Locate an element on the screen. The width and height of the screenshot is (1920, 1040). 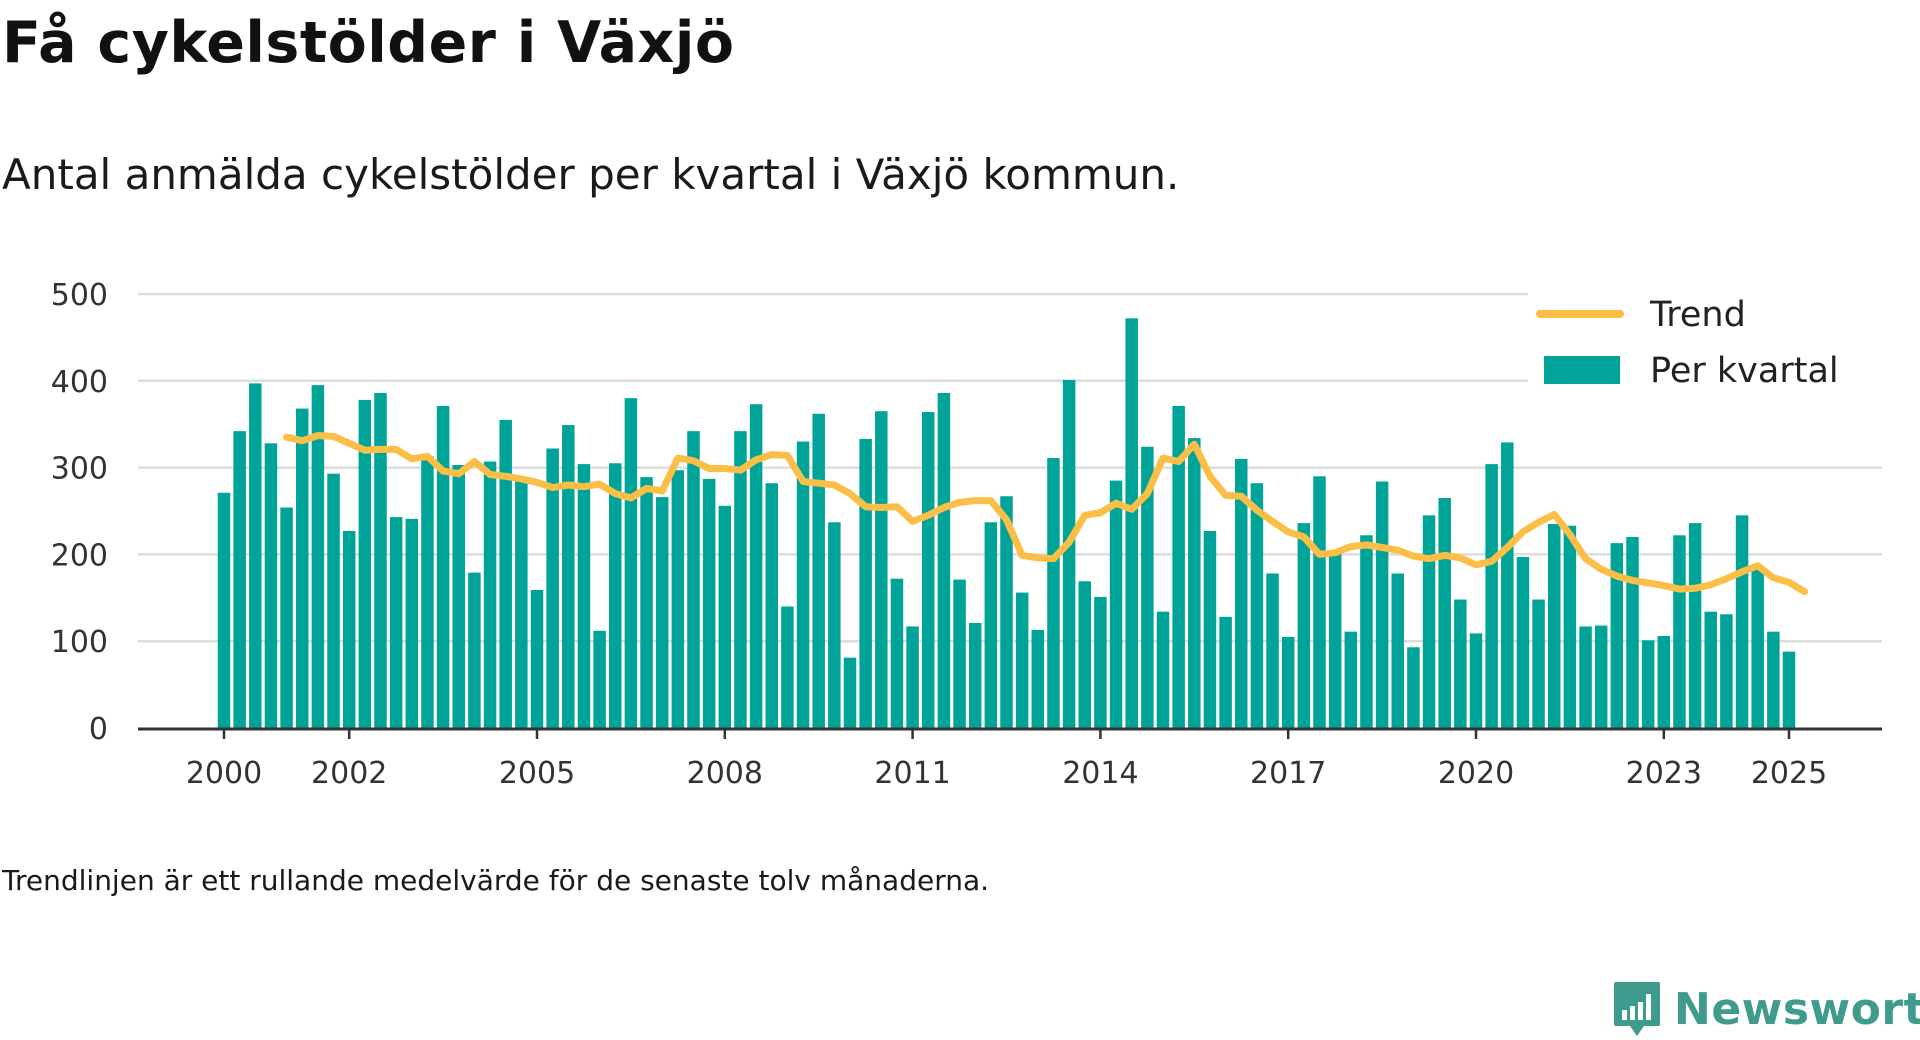
y-tick-label: 500 is located at coordinates (79, 295).